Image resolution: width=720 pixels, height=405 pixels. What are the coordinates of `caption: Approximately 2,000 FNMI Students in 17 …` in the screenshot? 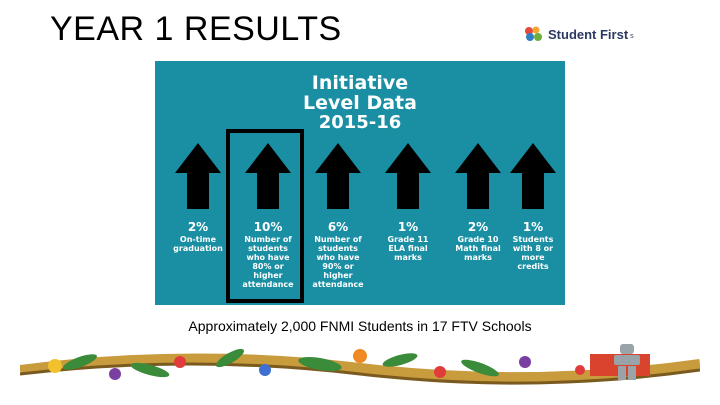 It's located at (360, 326).